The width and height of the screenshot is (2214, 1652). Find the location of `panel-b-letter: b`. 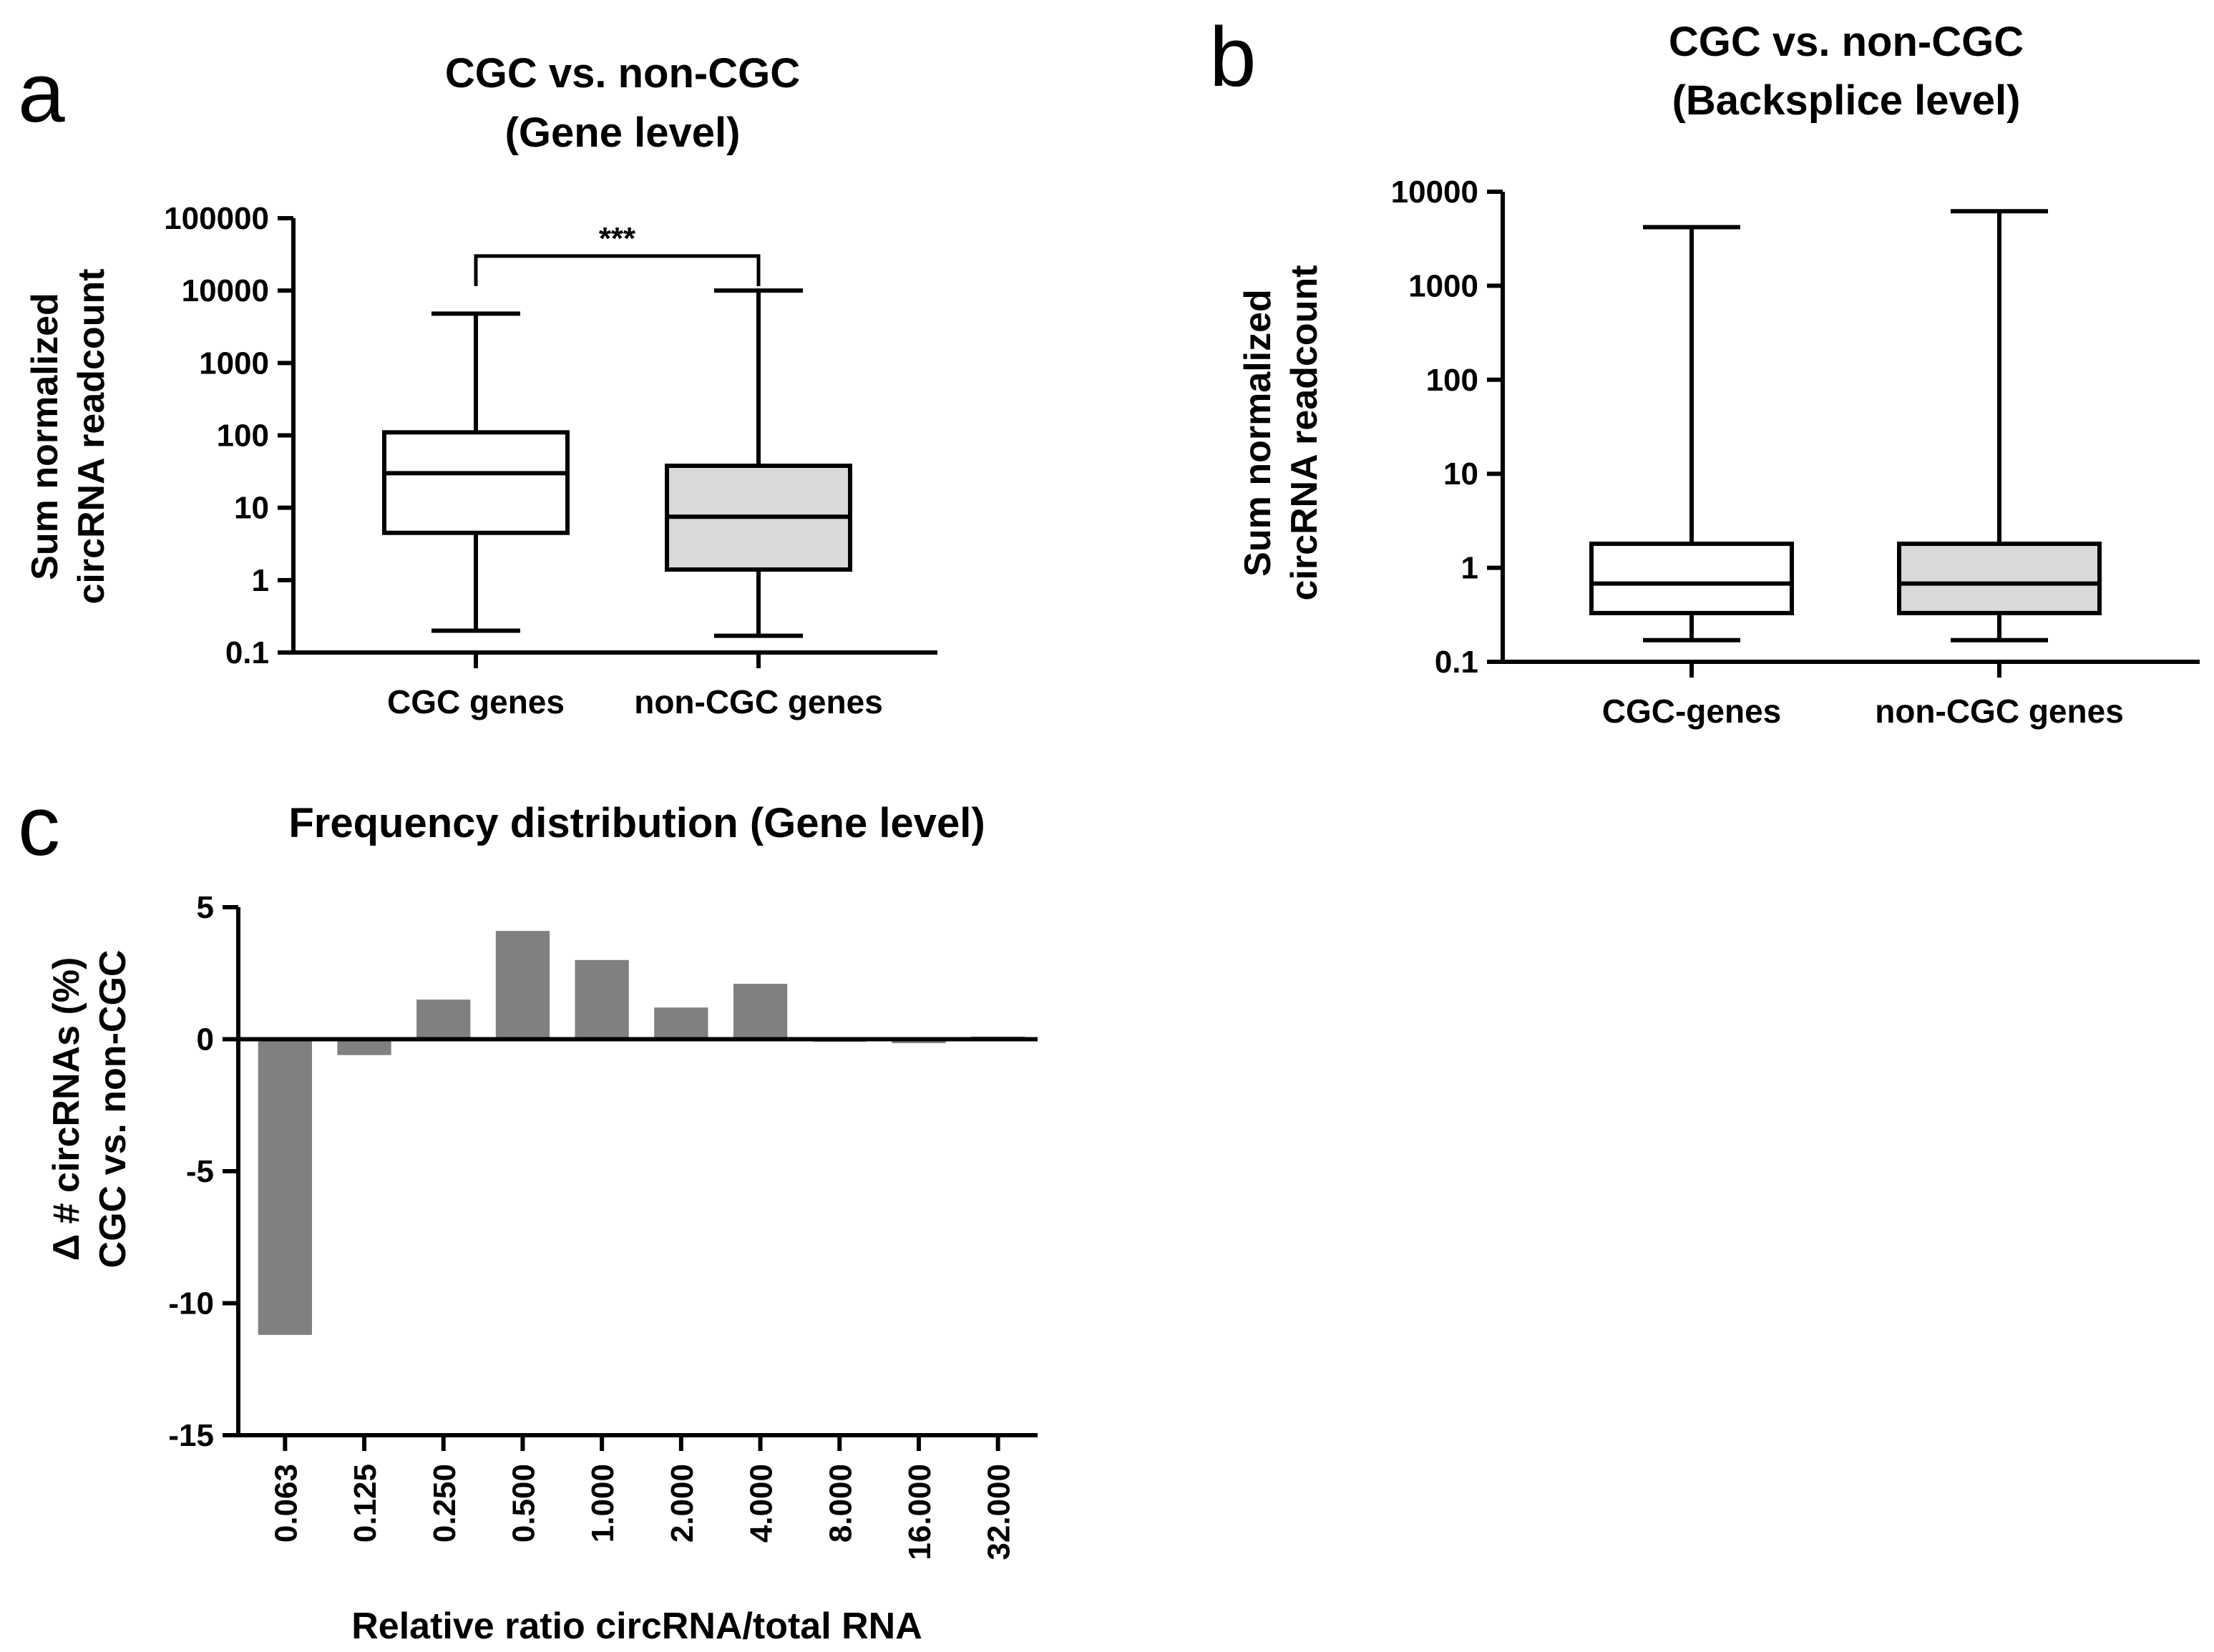

panel-b-letter: b is located at coordinates (1233, 57).